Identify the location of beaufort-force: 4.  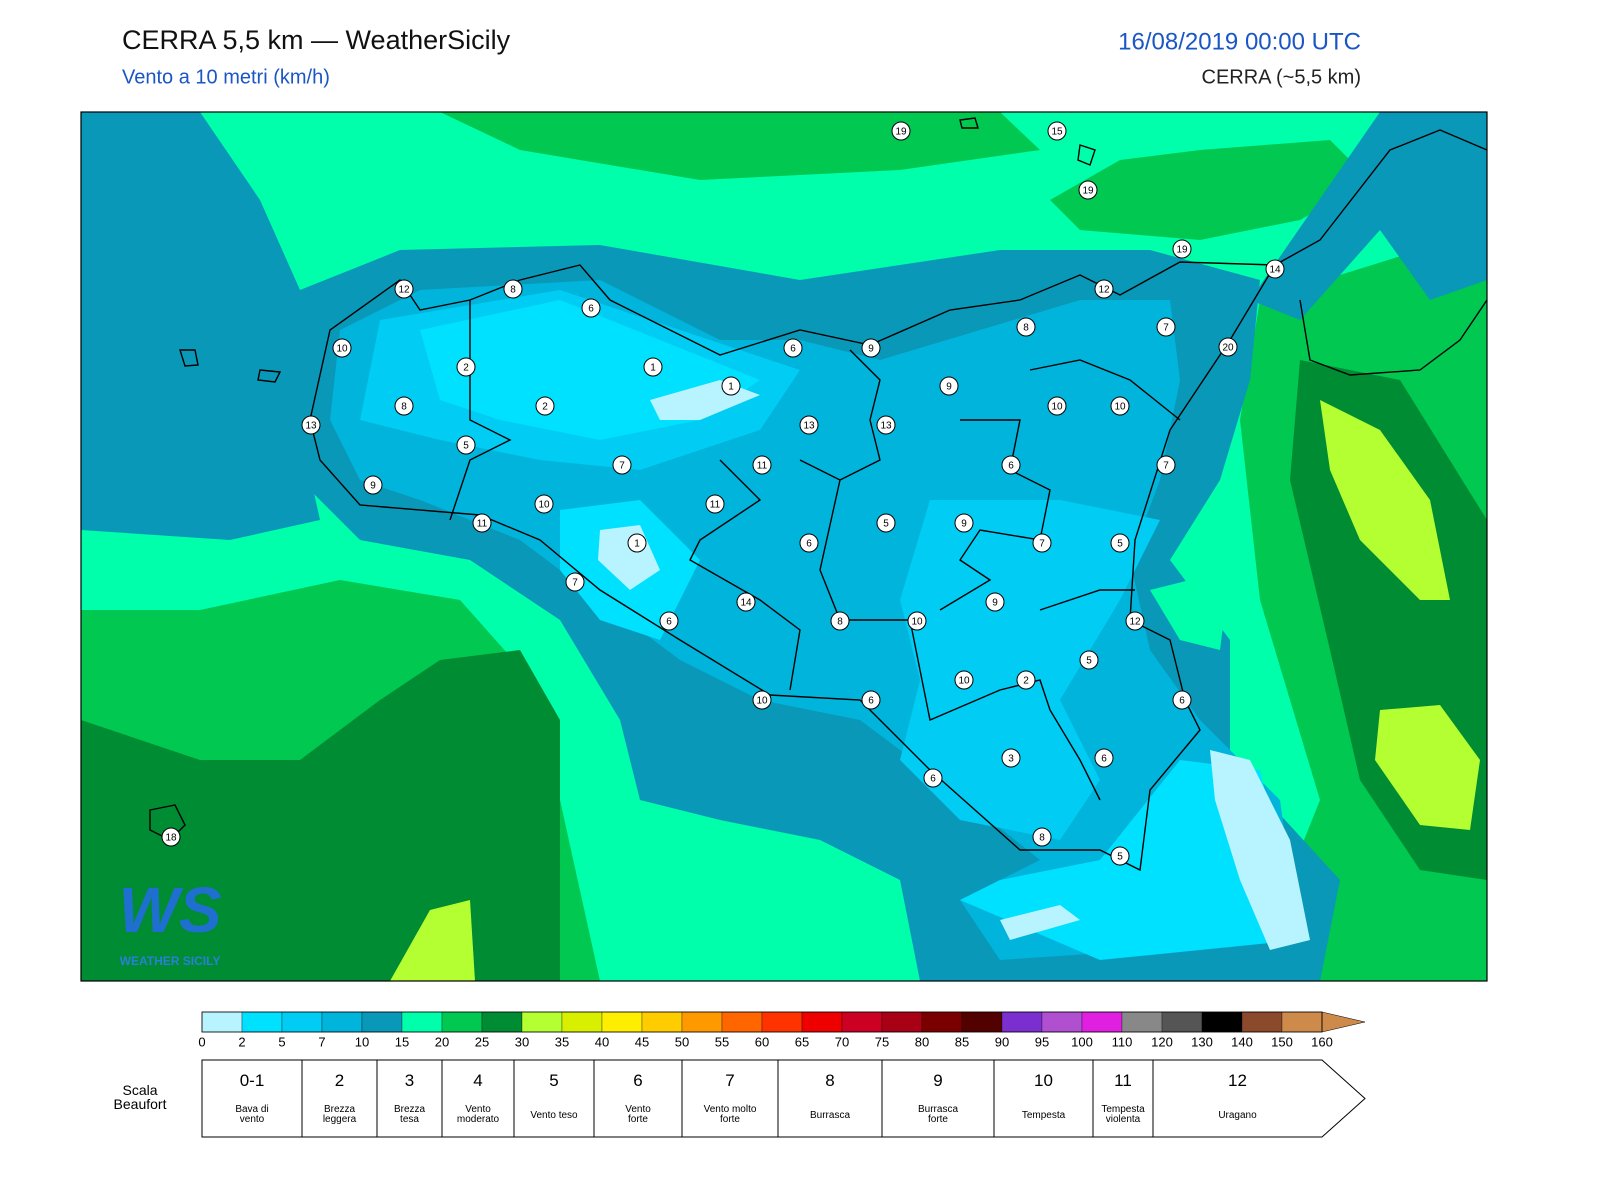
(478, 1080).